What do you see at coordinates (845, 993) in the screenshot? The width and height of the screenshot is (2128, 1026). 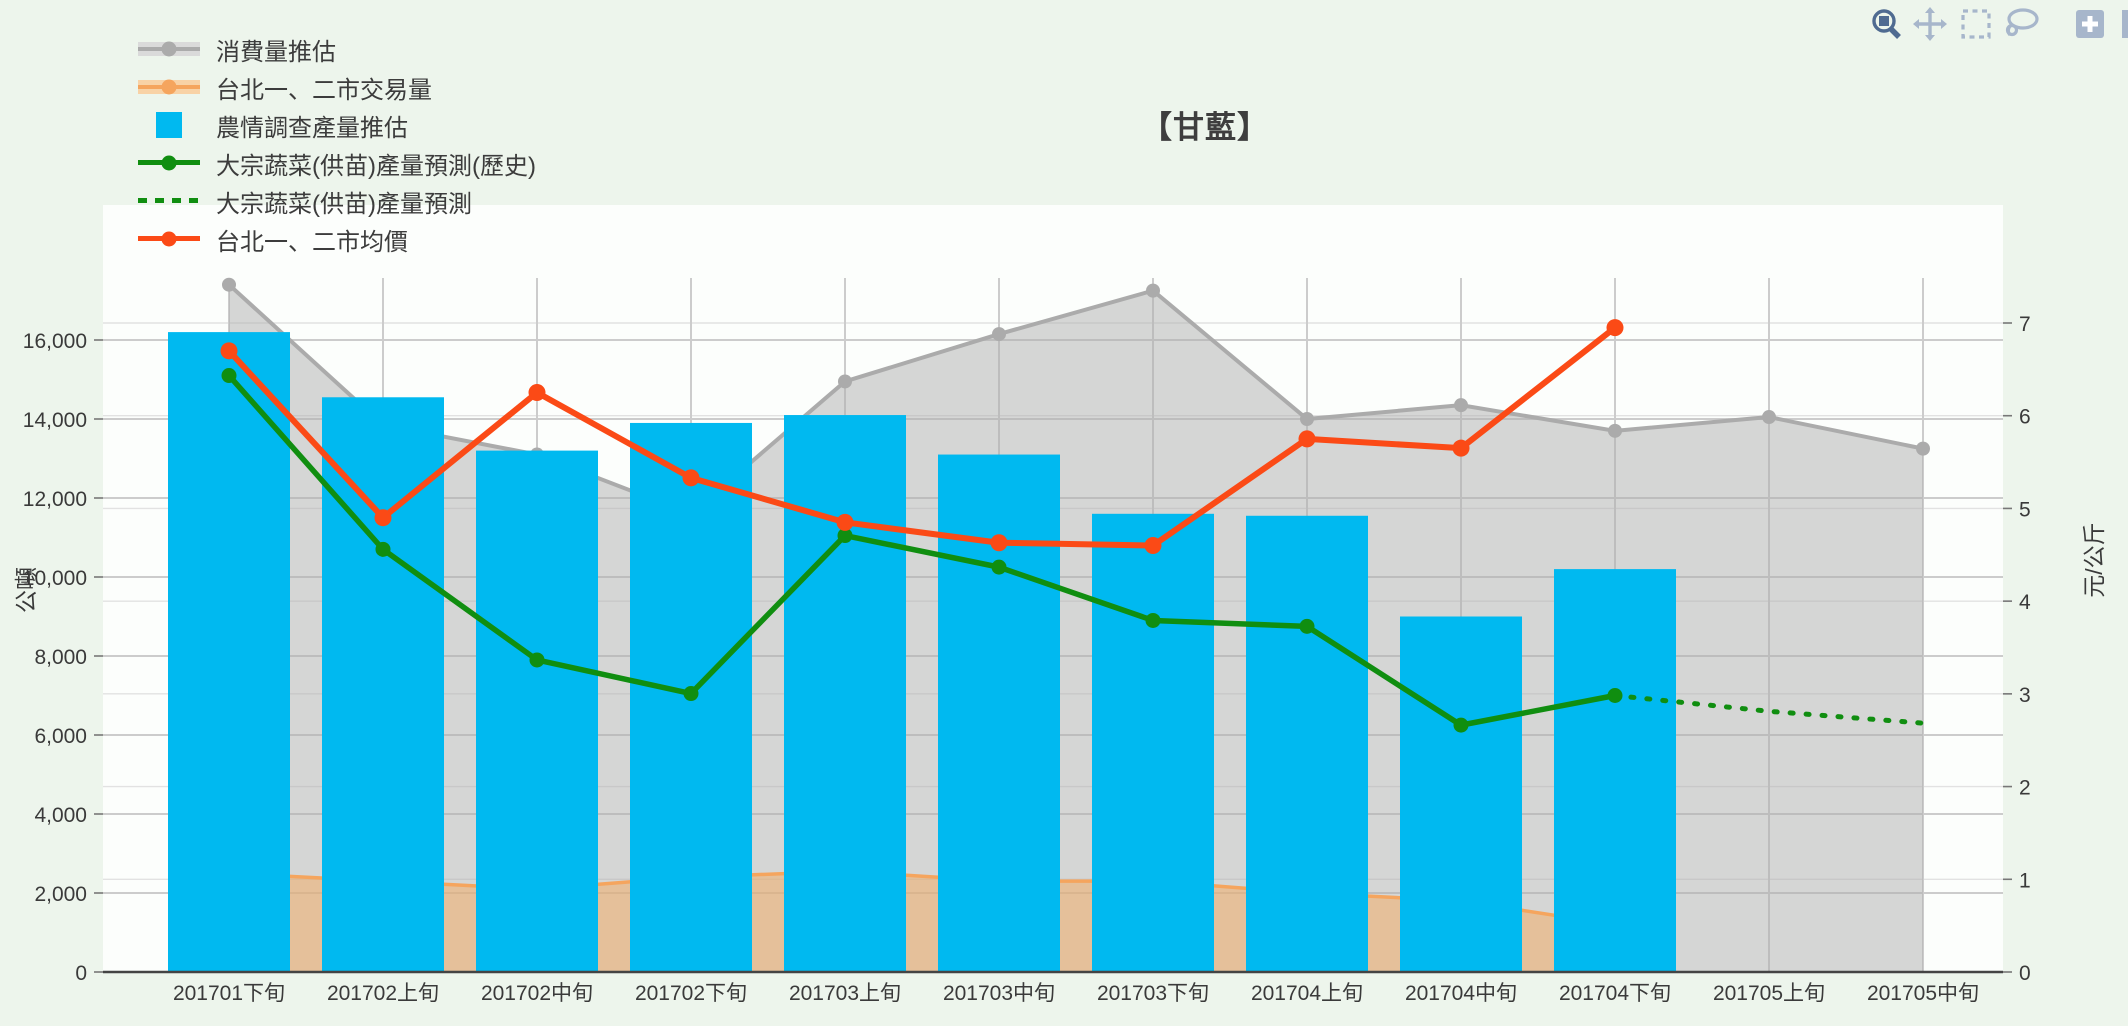 I see `x-tick-label-4: 201703上旬` at bounding box center [845, 993].